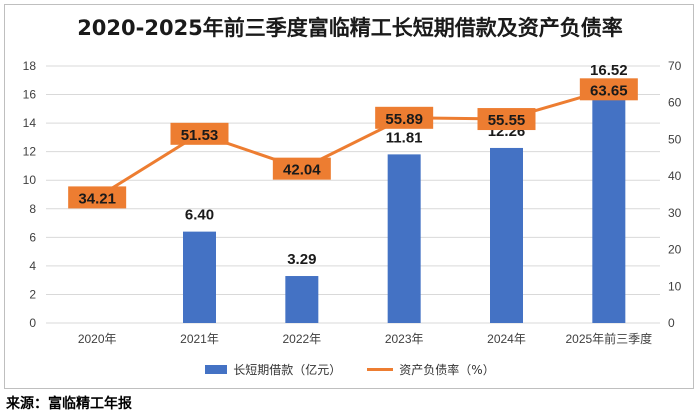 This screenshot has width=700, height=415. What do you see at coordinates (216, 369) in the screenshot?
I see `legend-swatch-bar` at bounding box center [216, 369].